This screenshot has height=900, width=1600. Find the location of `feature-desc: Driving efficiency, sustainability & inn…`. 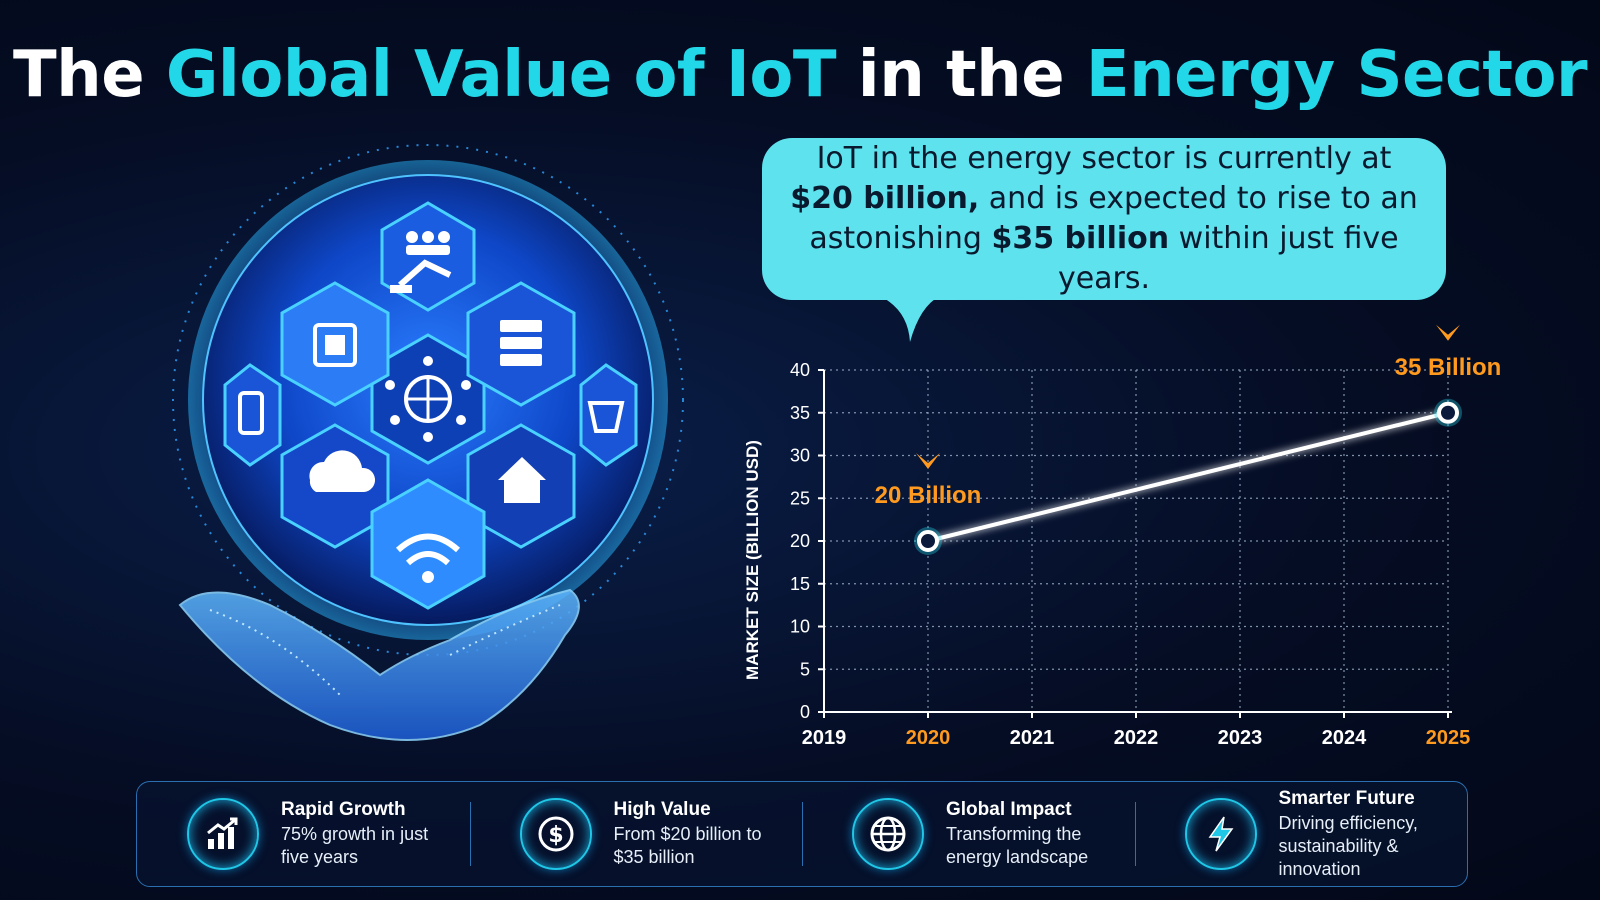

feature-desc: Driving efficiency, sustainability & inn… is located at coordinates (1348, 845).